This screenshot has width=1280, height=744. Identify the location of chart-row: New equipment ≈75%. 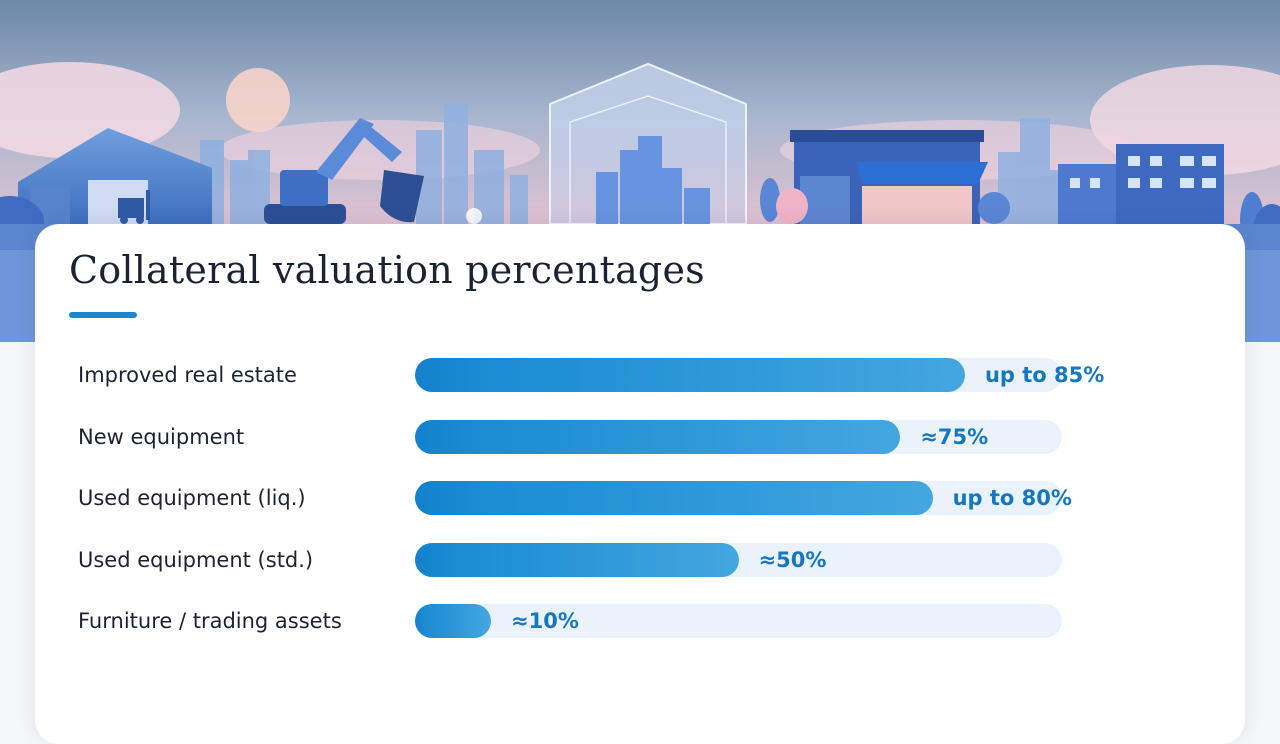
(640, 437).